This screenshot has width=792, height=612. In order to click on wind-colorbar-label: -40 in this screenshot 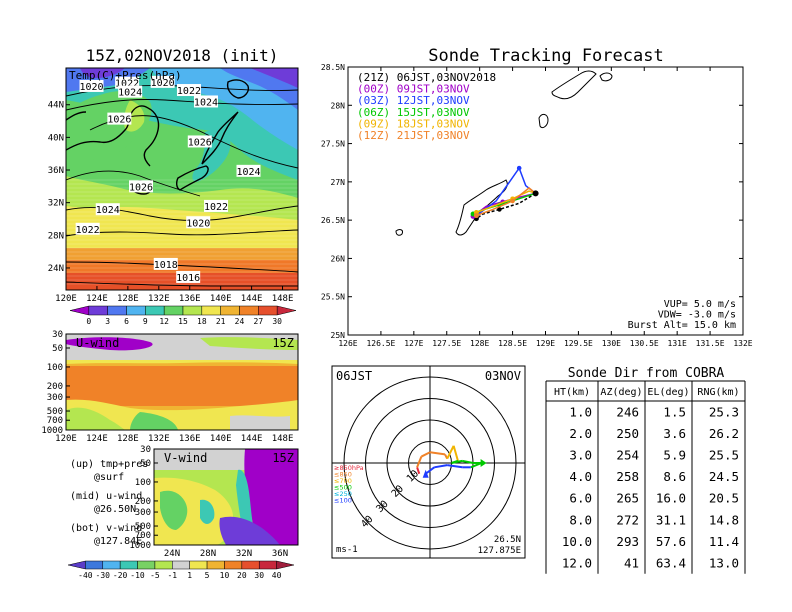, I will do `click(85, 575)`.